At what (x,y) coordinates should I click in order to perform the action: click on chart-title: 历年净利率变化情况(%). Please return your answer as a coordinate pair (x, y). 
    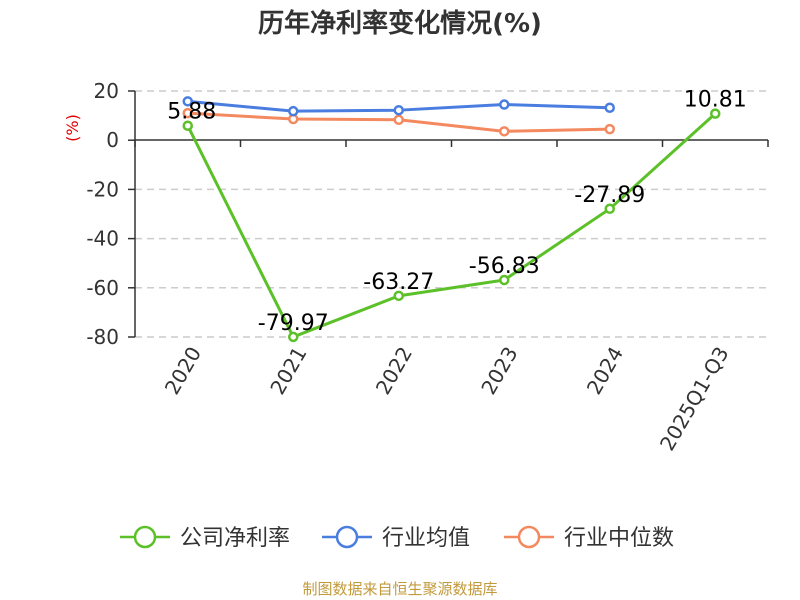
    Looking at the image, I should click on (400, 23).